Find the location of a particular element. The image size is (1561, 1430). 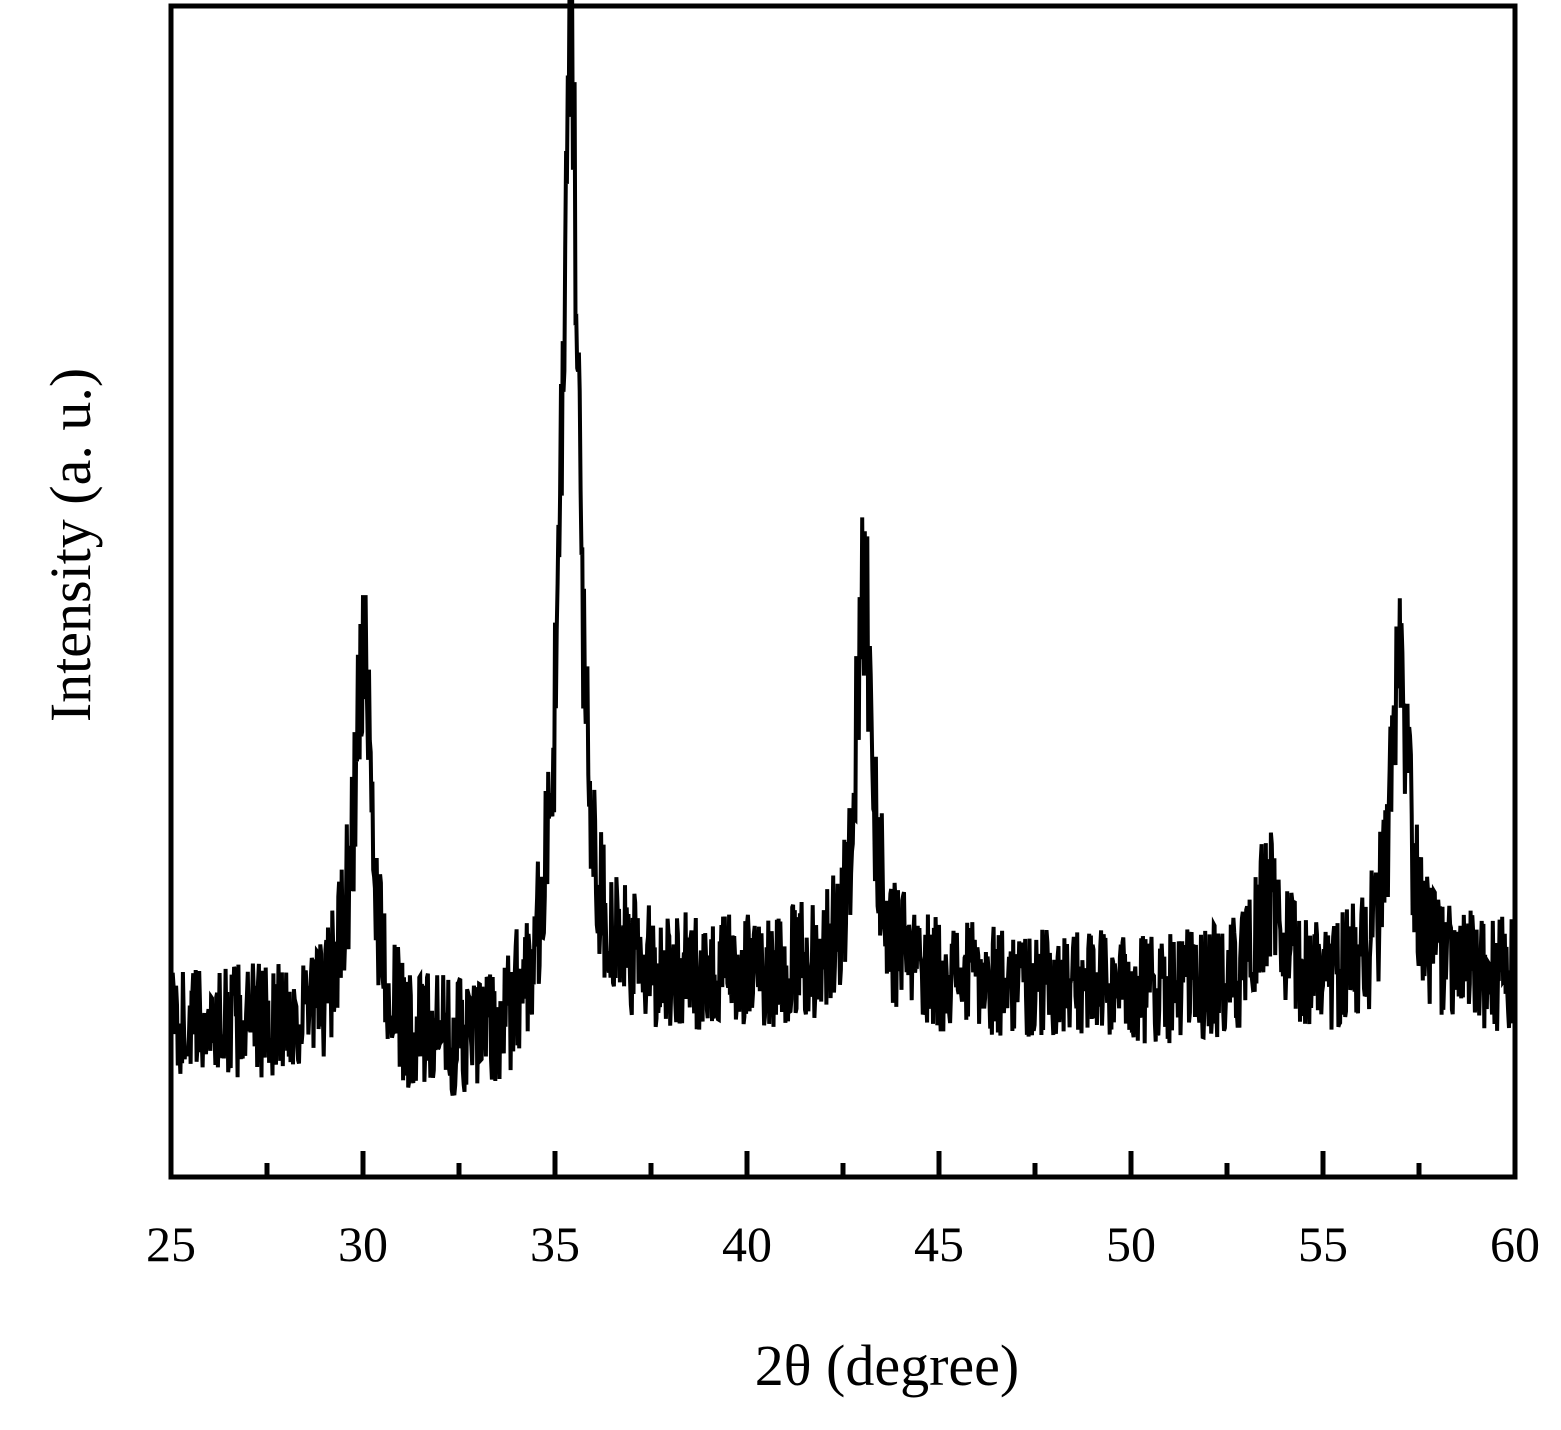

x-tick-label: 35 is located at coordinates (555, 1244).